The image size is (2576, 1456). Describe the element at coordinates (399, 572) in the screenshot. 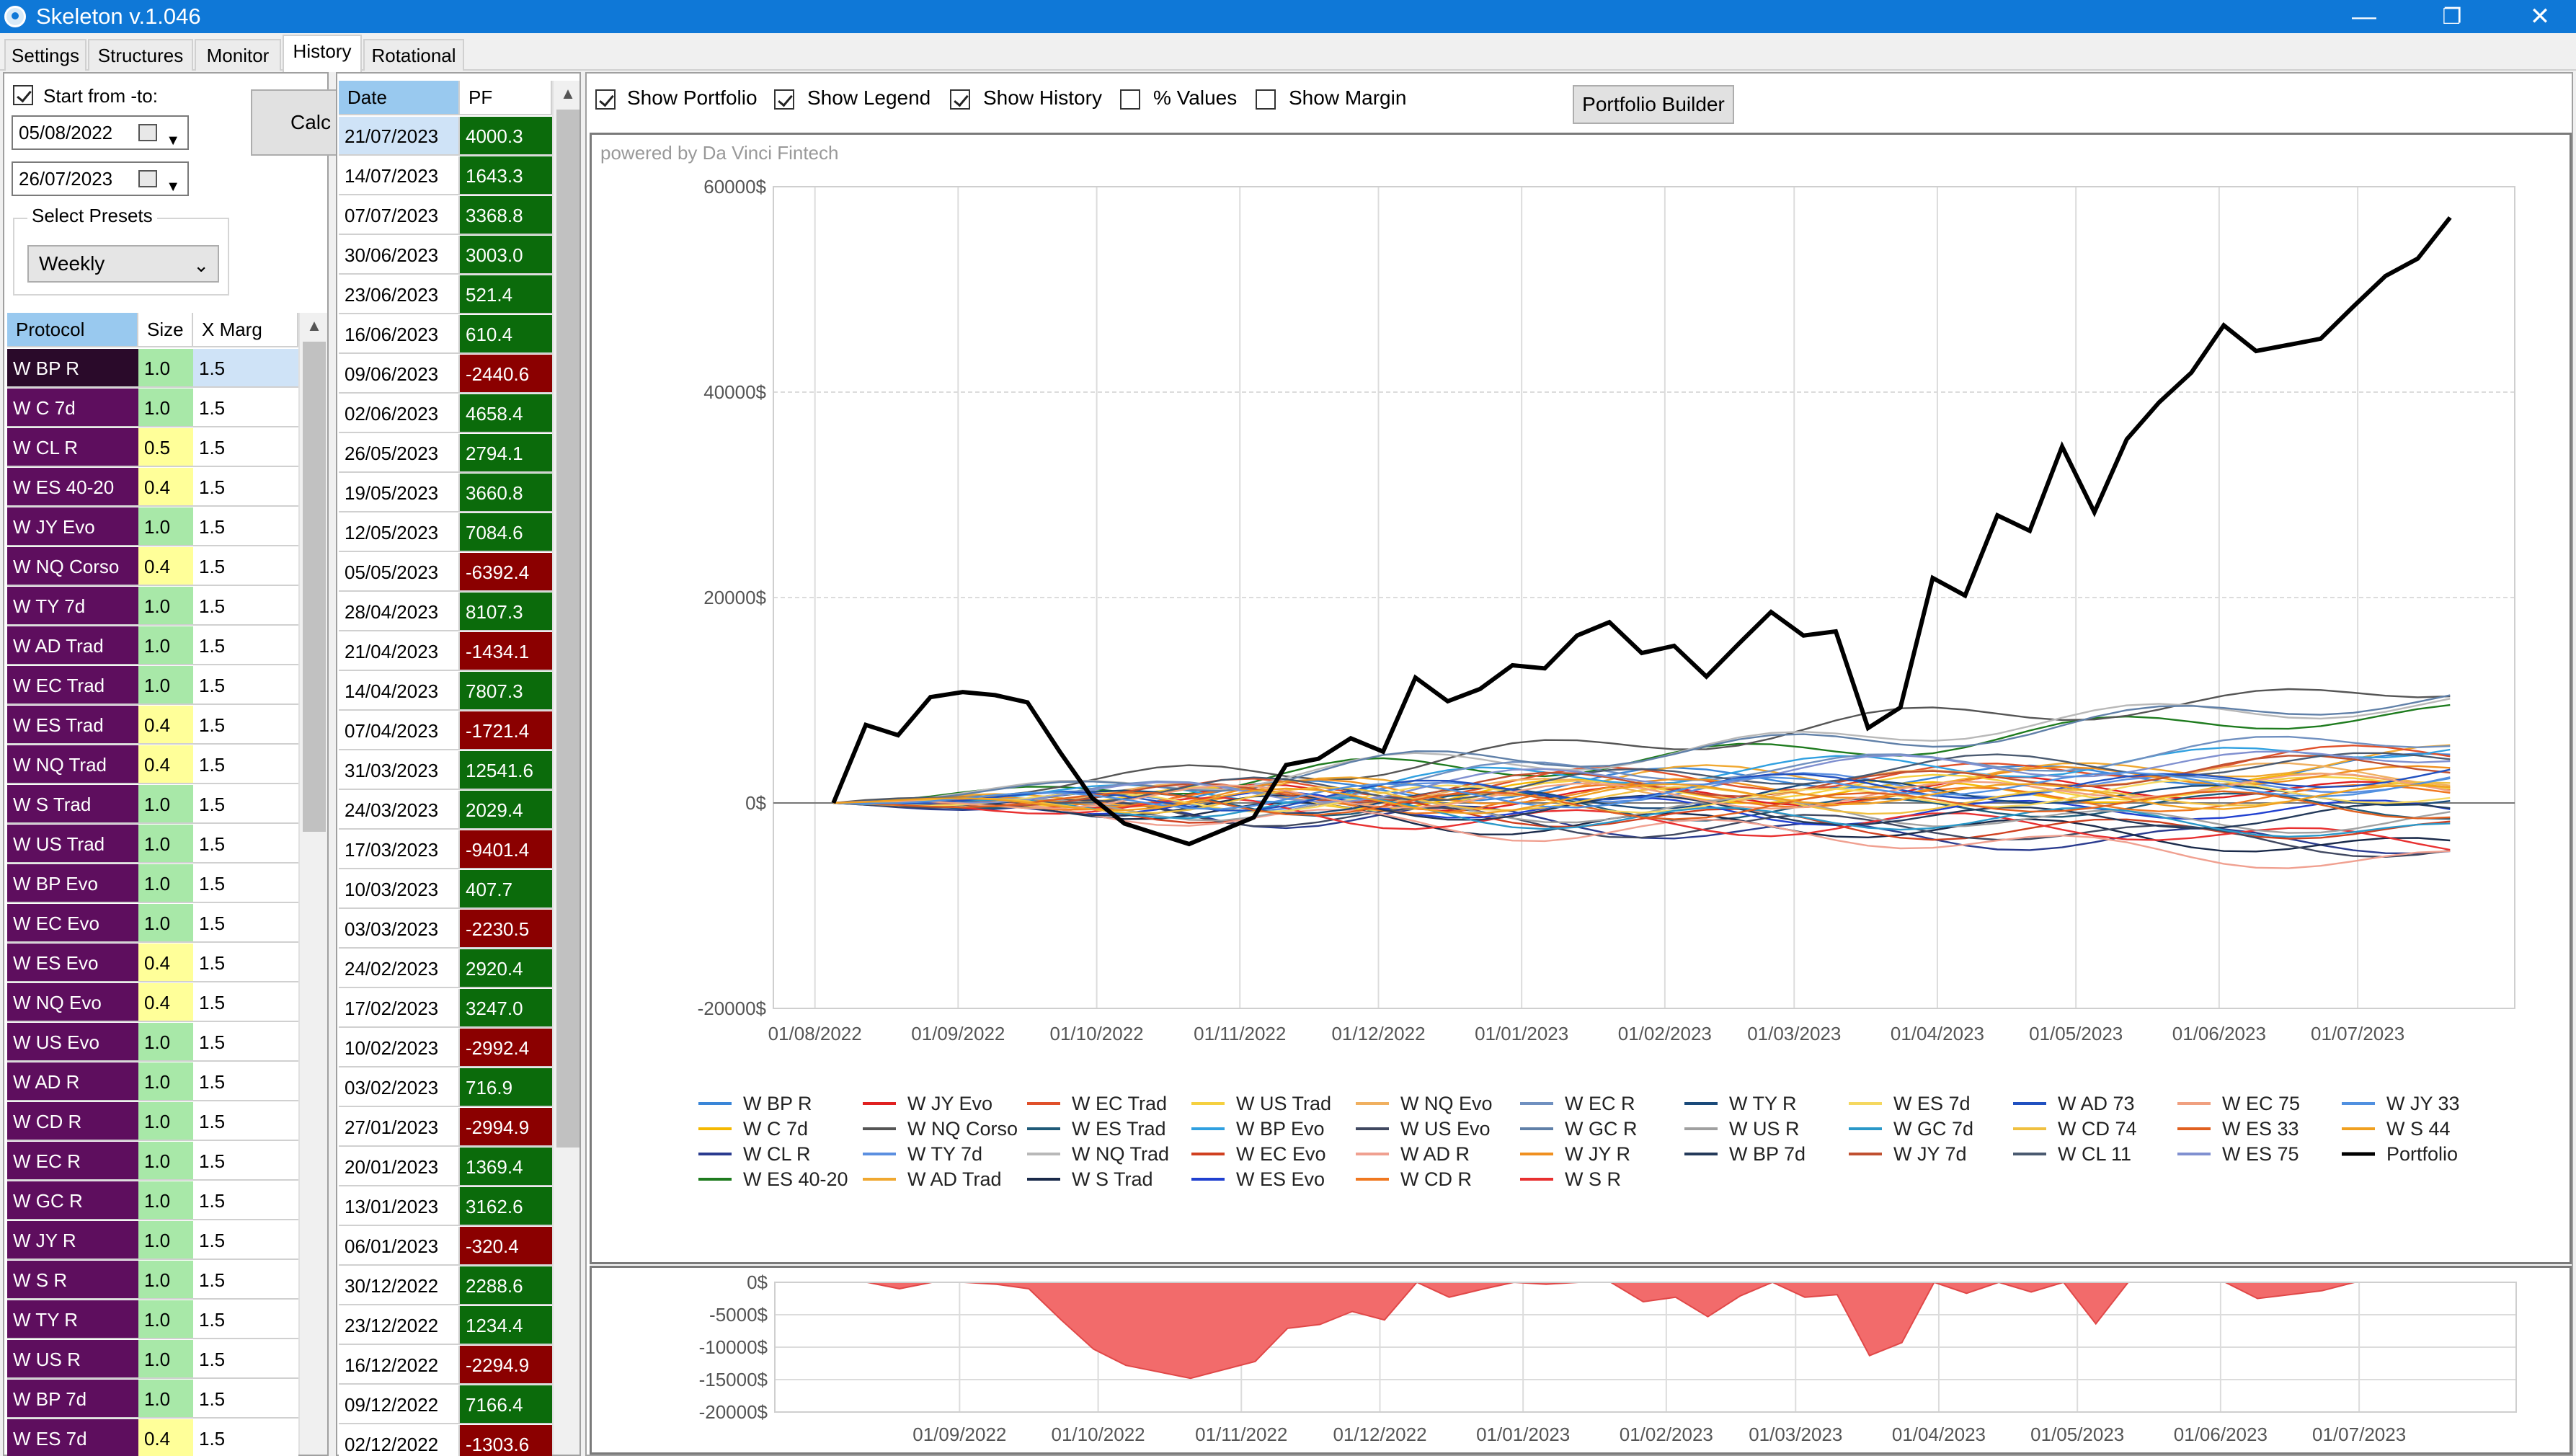

I see `date-cell: 05/05/2023` at that location.